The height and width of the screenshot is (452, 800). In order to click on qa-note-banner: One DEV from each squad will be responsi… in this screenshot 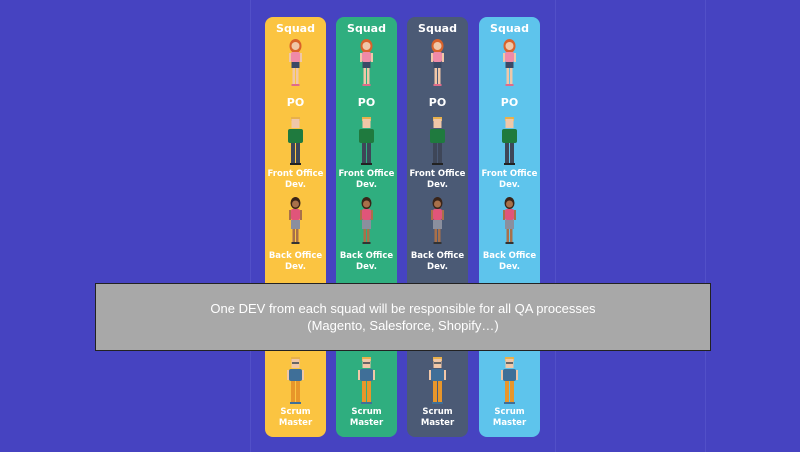, I will do `click(403, 317)`.